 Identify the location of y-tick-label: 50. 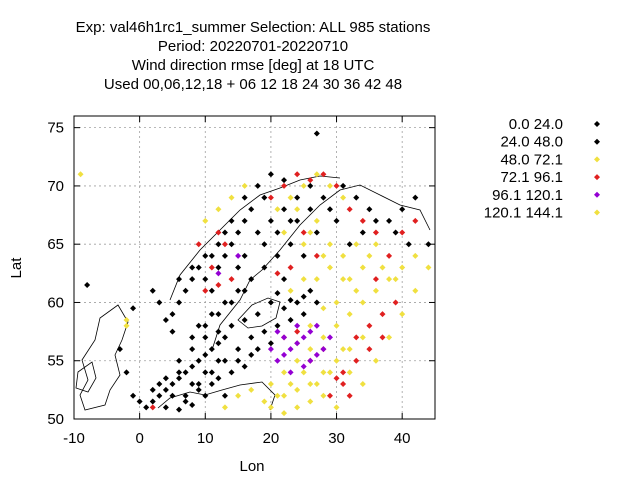
(55, 419).